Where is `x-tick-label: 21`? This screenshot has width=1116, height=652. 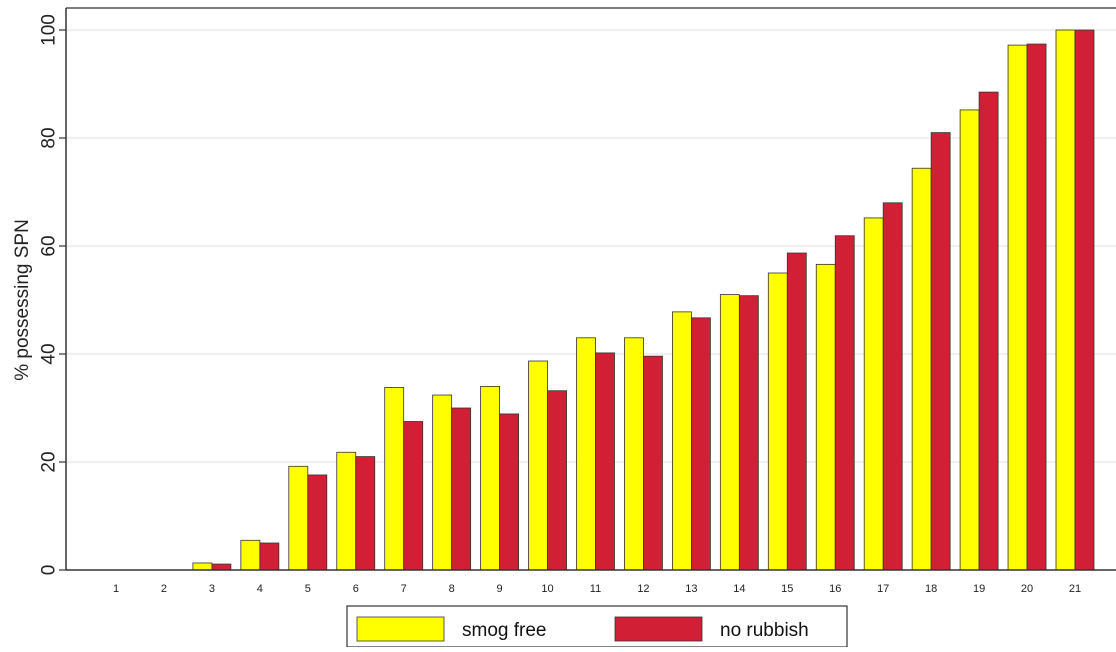 x-tick-label: 21 is located at coordinates (1075, 589).